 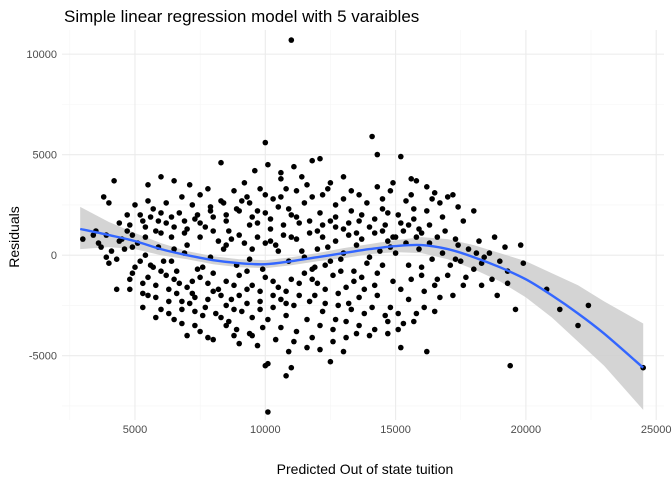 What do you see at coordinates (54, 256) in the screenshot?
I see `y-tick-label: 0` at bounding box center [54, 256].